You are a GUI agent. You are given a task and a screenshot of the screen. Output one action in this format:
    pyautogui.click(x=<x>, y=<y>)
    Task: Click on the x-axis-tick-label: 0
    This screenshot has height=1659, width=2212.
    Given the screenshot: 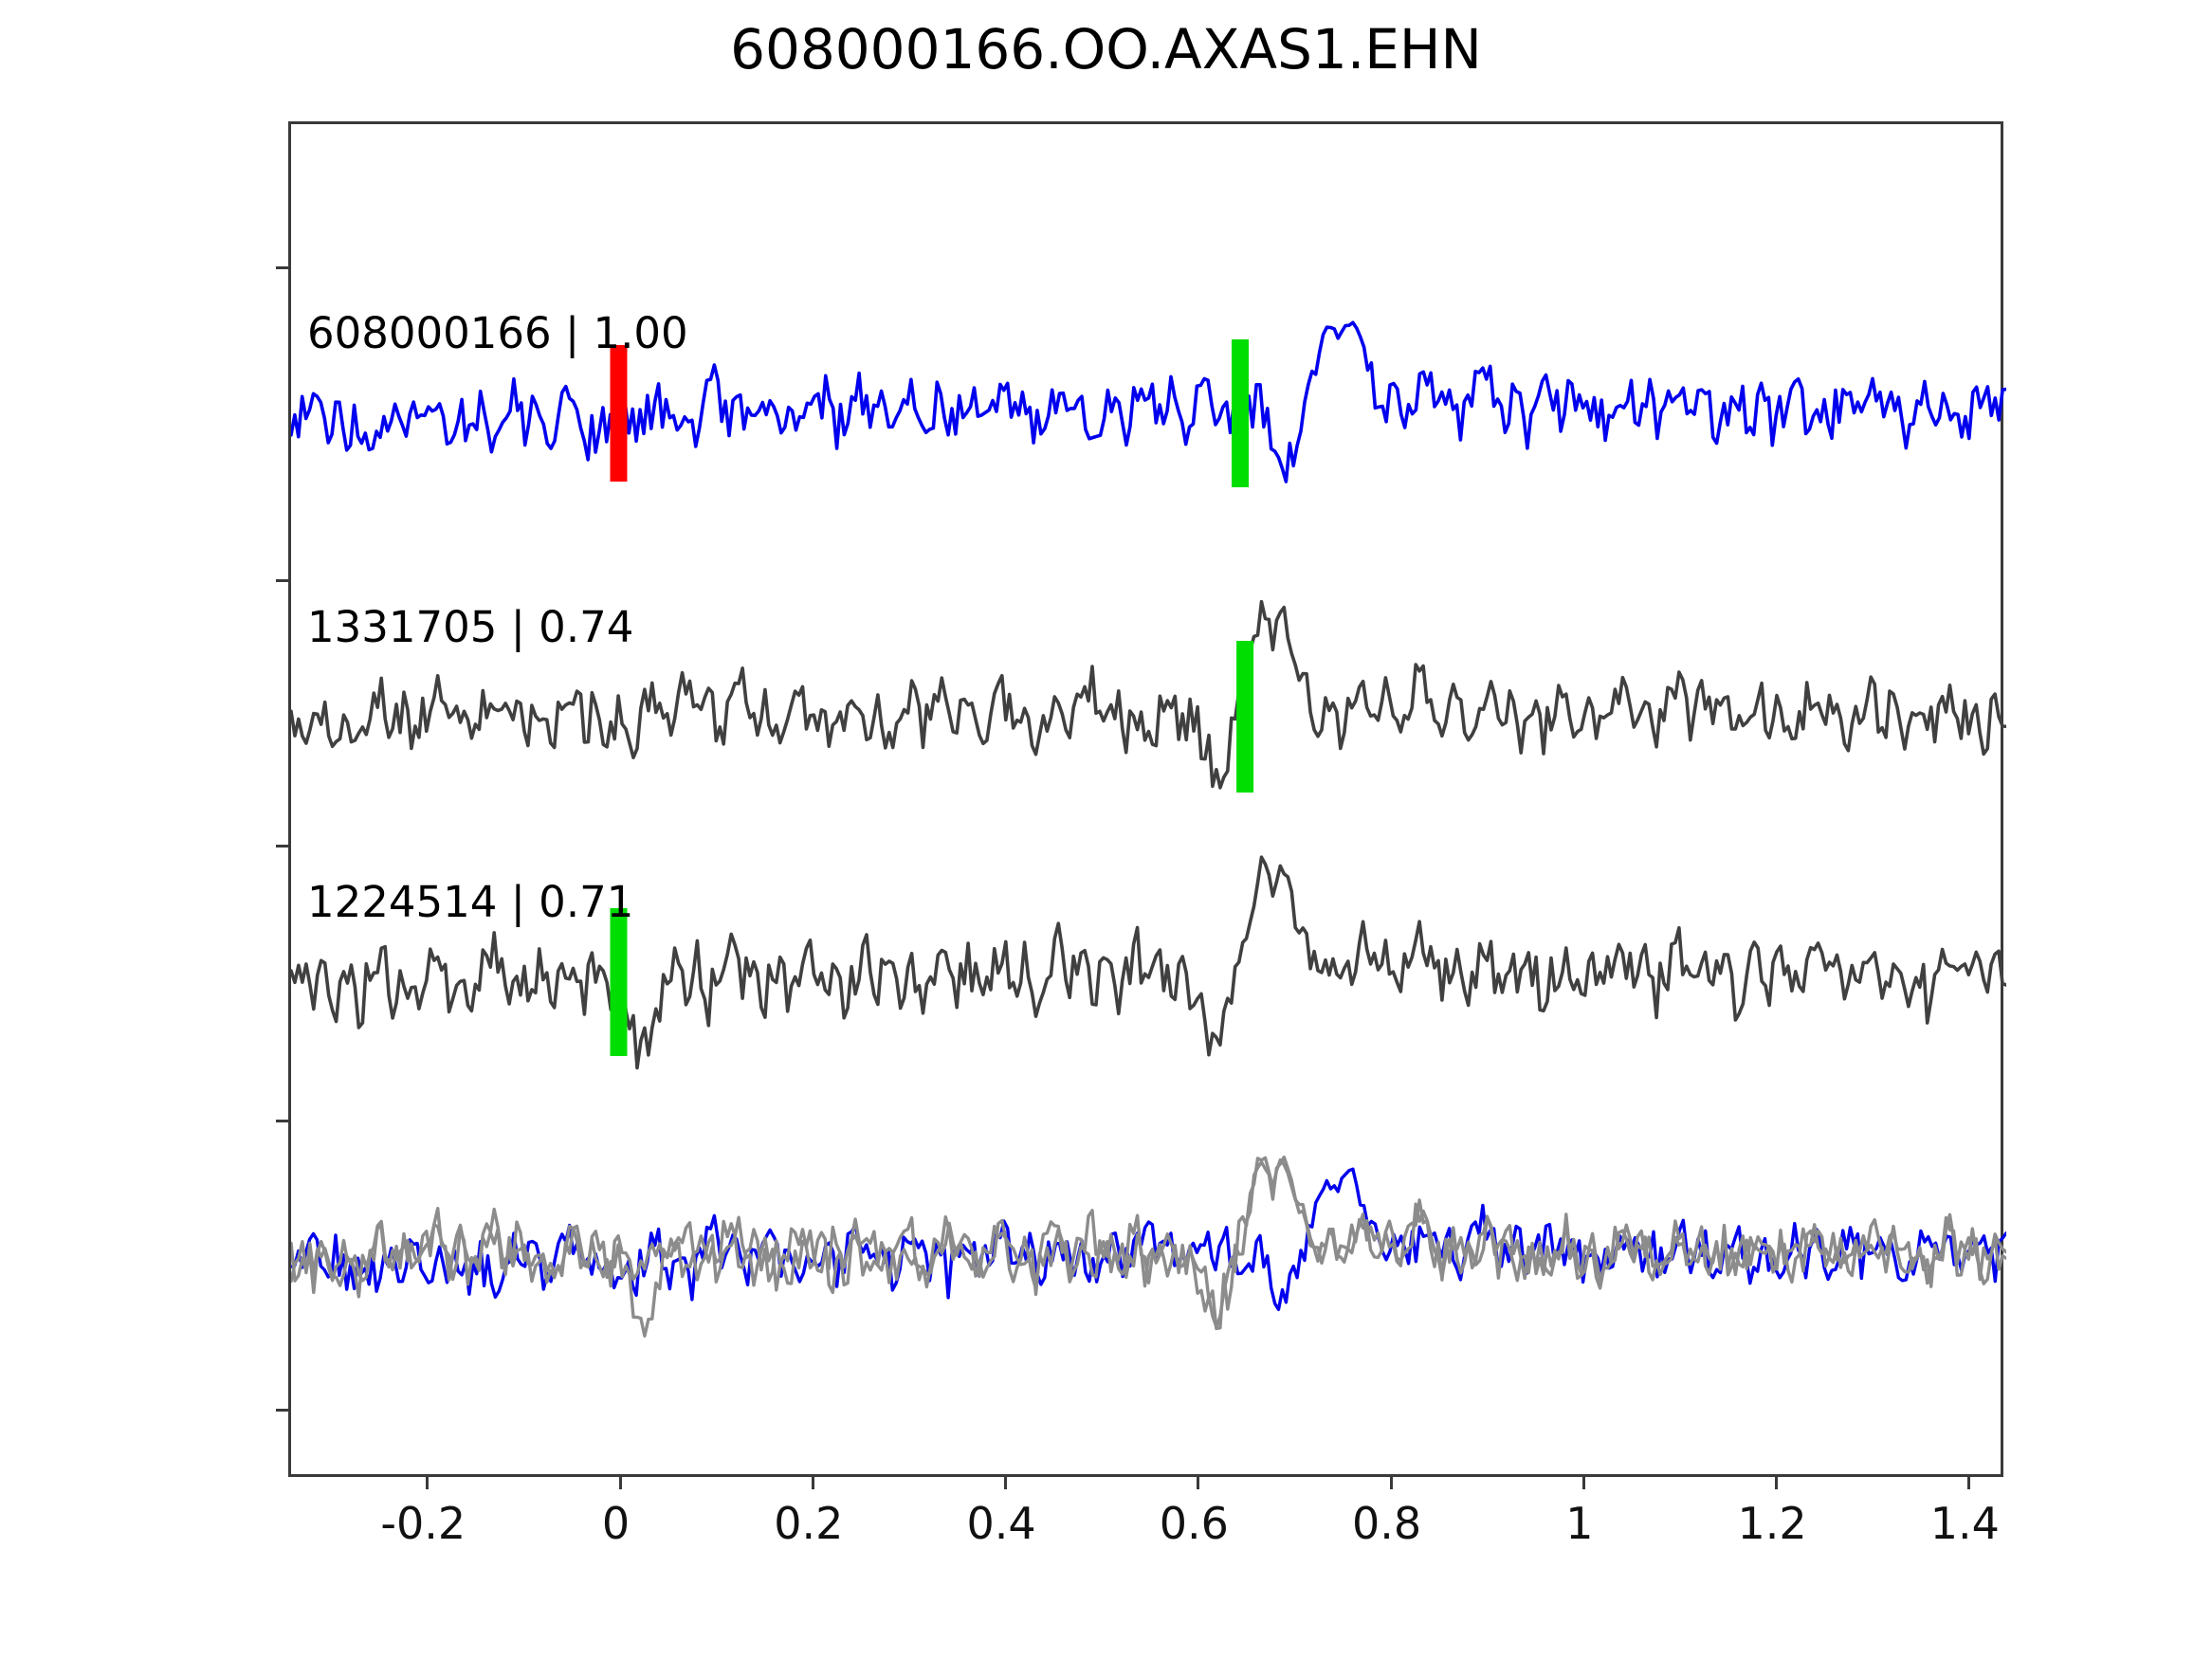 What is the action you would take?
    pyautogui.click(x=616, y=1523)
    